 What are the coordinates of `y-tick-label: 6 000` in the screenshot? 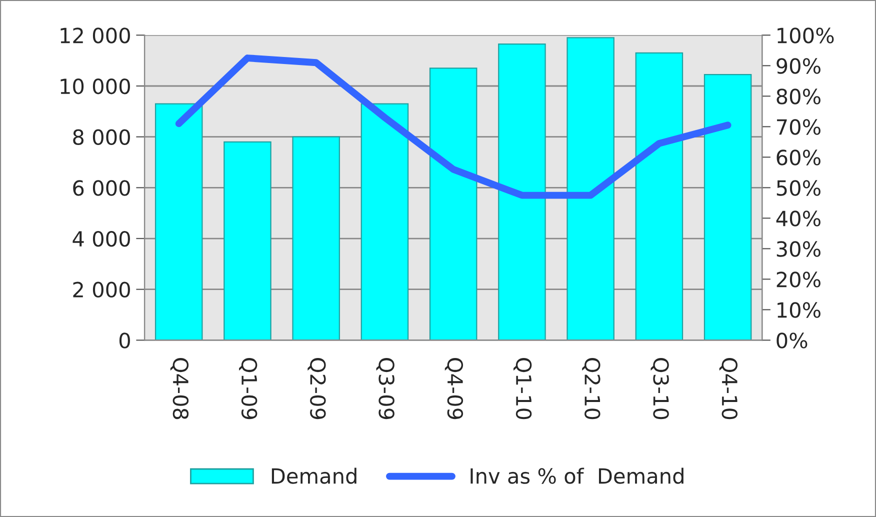 It's located at (101, 188).